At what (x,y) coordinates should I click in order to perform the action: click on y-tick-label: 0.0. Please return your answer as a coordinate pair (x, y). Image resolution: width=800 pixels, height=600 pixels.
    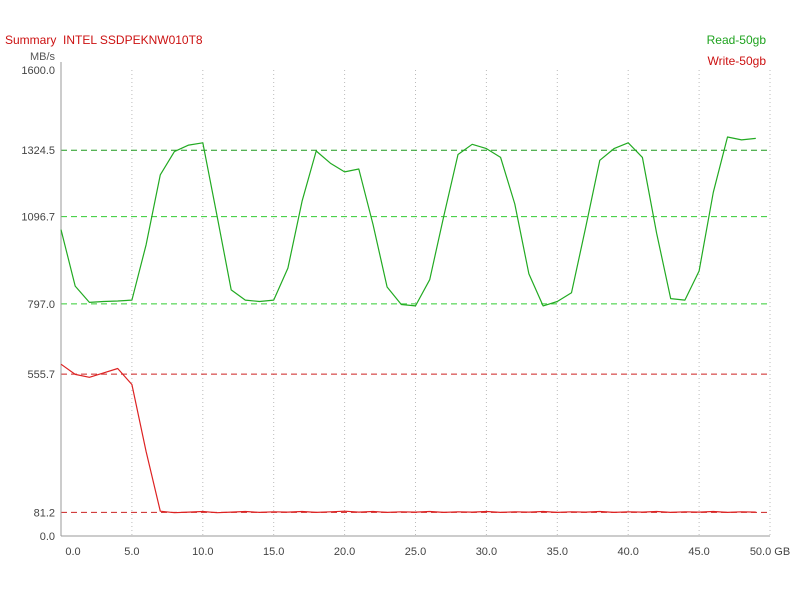
    Looking at the image, I should click on (47, 537).